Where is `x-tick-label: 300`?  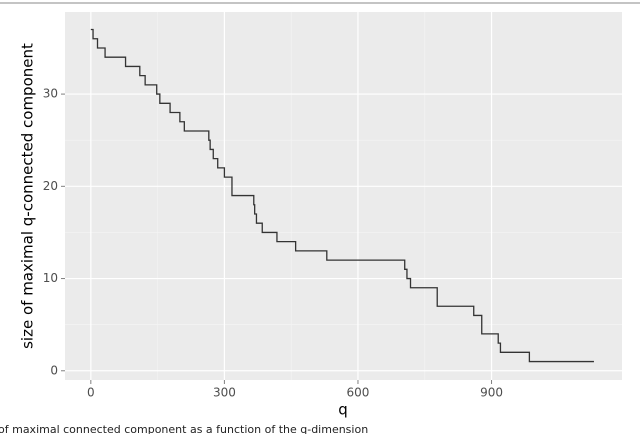 x-tick-label: 300 is located at coordinates (224, 393).